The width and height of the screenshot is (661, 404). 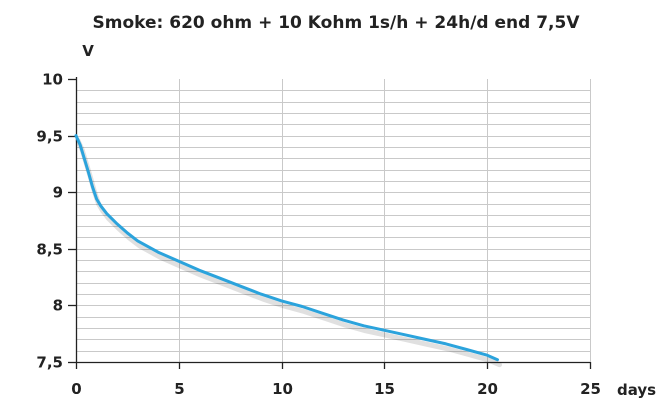 I want to click on x-axis-label: days, so click(x=636, y=390).